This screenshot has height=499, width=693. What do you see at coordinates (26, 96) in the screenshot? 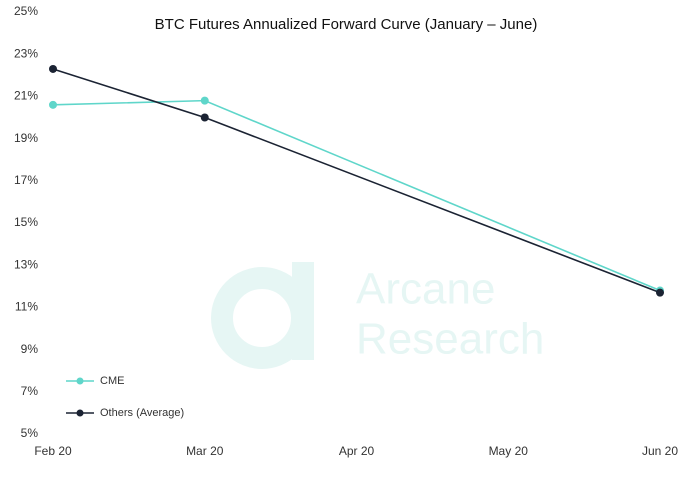
I see `y-tick-label: 21%` at bounding box center [26, 96].